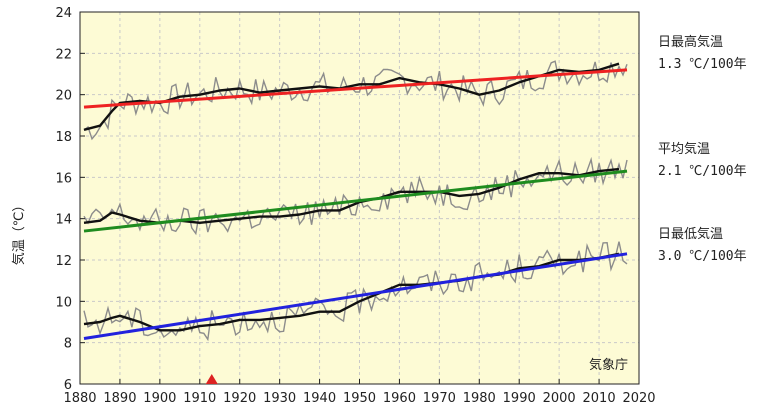  I want to click on y-axis-label: 気温（℃）, so click(19, 232).